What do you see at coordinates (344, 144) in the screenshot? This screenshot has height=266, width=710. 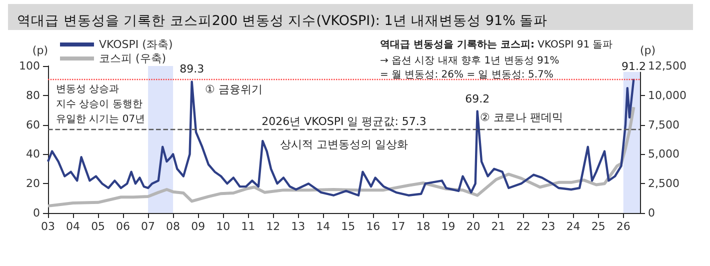 I see `annotation: 상시적 고변동성의 일상화` at bounding box center [344, 144].